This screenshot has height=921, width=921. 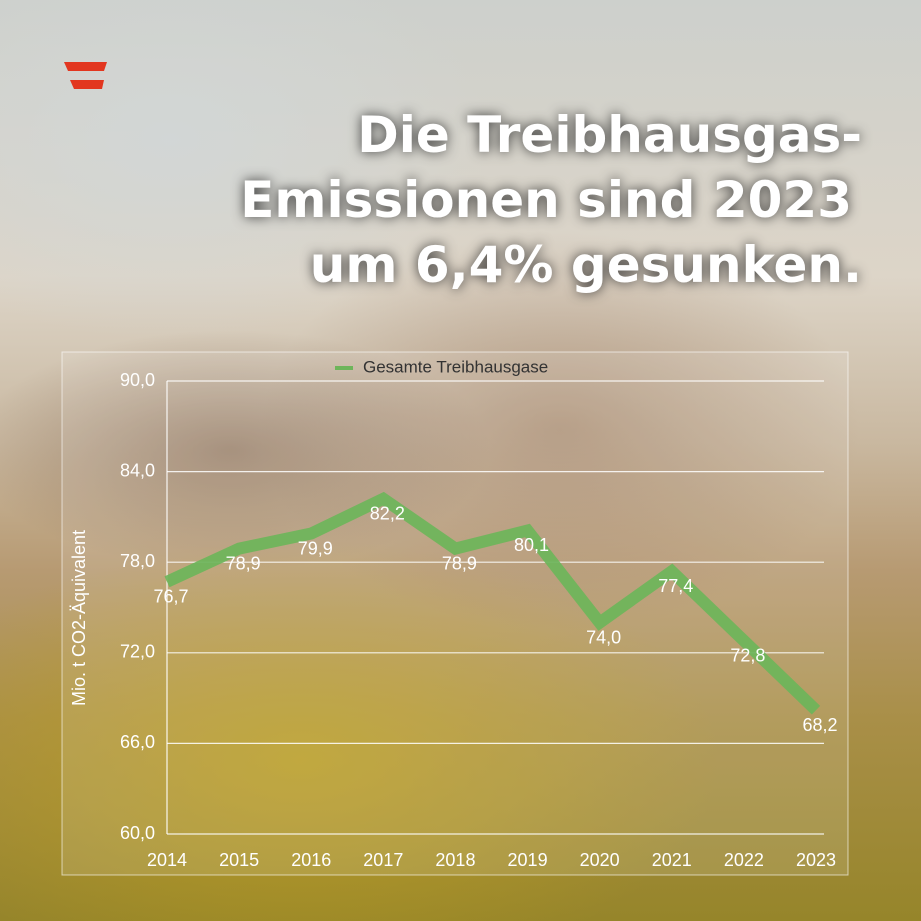 I want to click on logo, so click(x=85, y=75).